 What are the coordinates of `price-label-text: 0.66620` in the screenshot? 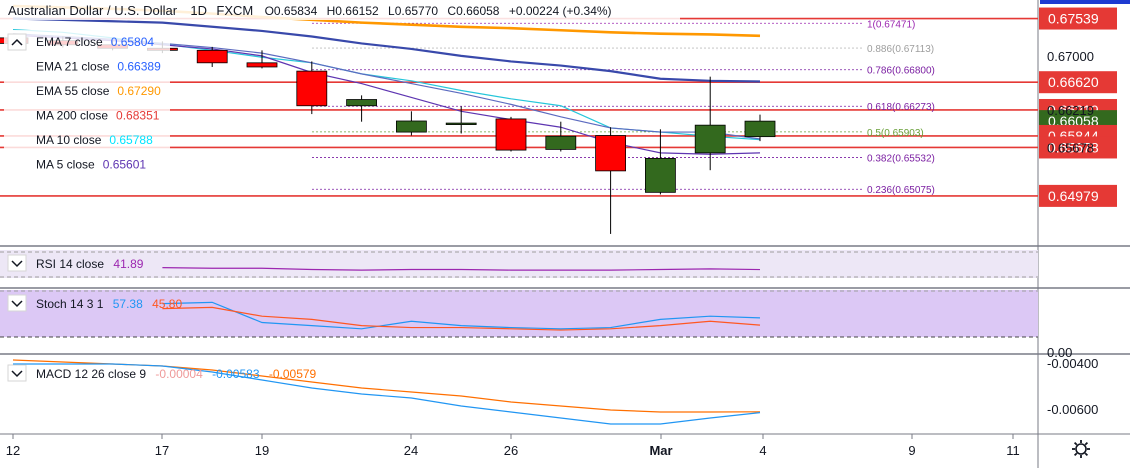 It's located at (1073, 82).